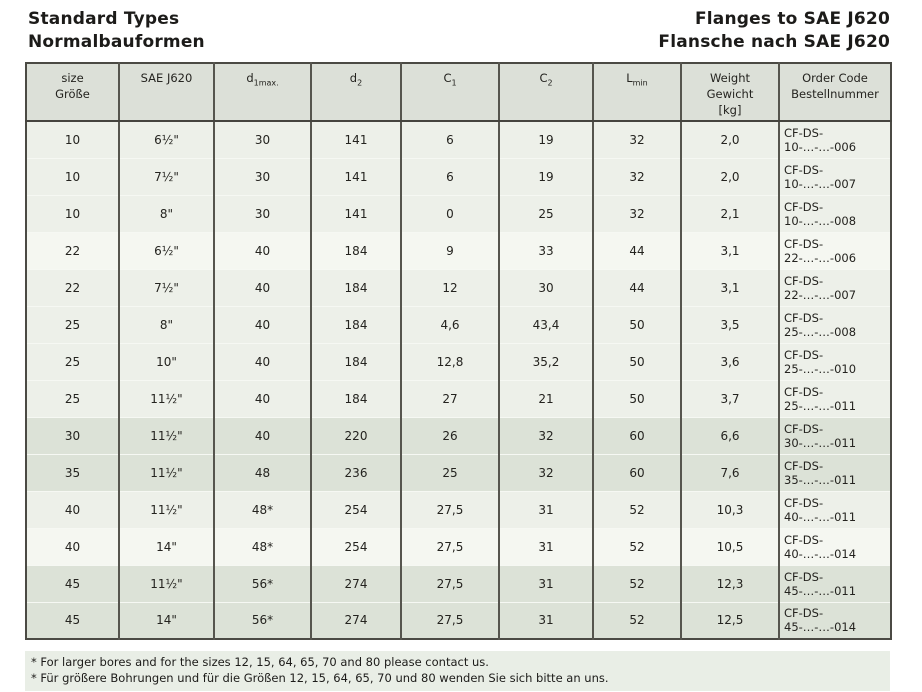 The image size is (922, 692). What do you see at coordinates (834, 435) in the screenshot?
I see `order-code-cell: CF-DS-30-…-…-011` at bounding box center [834, 435].